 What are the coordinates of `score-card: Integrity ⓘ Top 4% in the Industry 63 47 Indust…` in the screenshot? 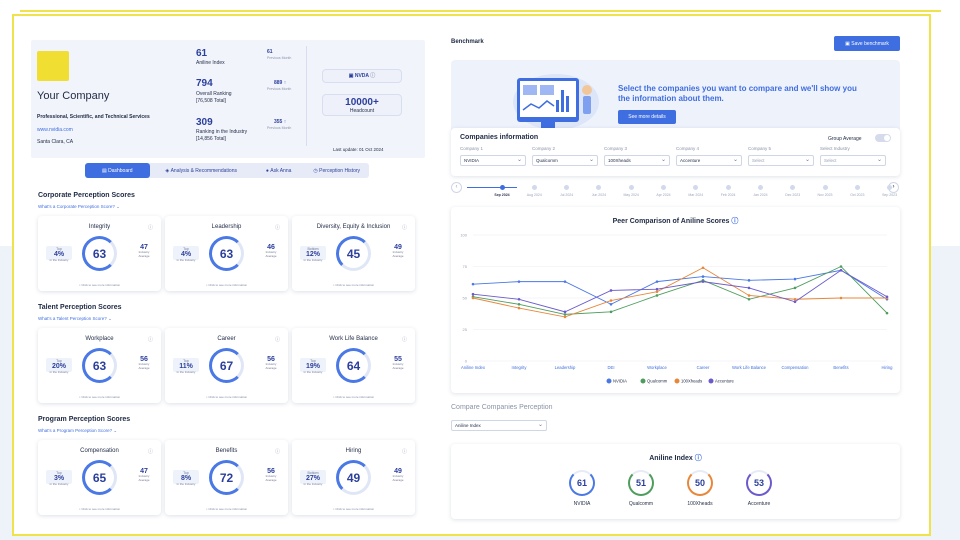 It's located at (99, 253).